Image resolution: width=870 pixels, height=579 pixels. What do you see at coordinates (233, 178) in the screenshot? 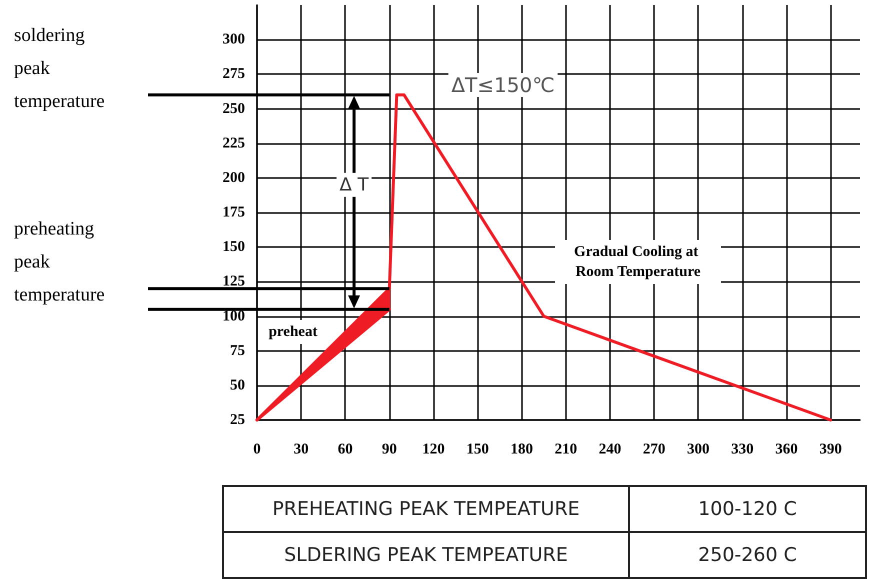
I see `y-tick-label: 200` at bounding box center [233, 178].